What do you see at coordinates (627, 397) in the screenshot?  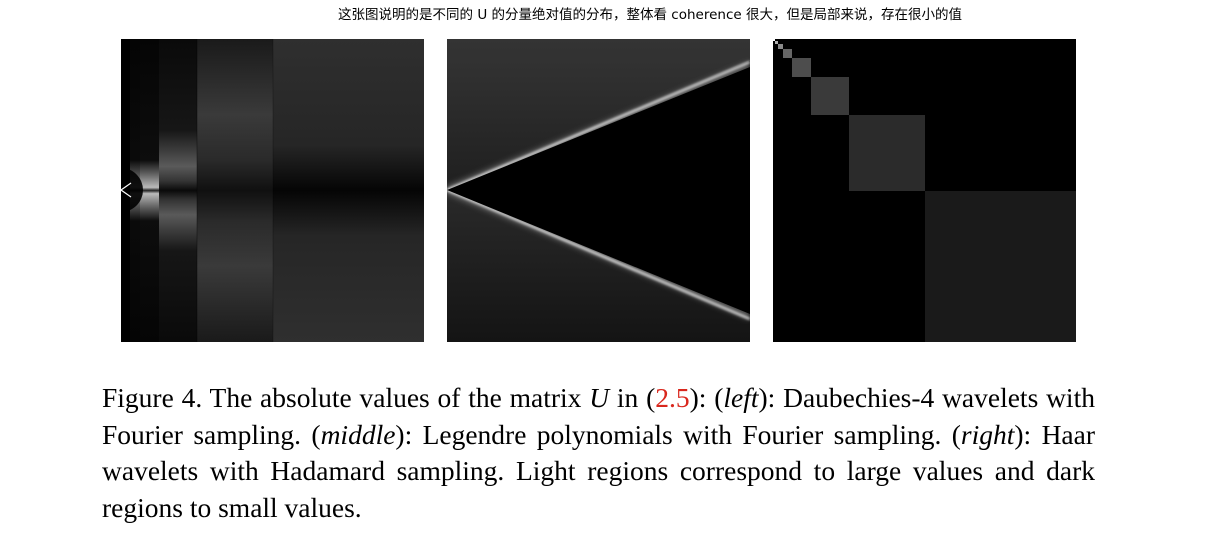 I see `caption-in-word: in` at bounding box center [627, 397].